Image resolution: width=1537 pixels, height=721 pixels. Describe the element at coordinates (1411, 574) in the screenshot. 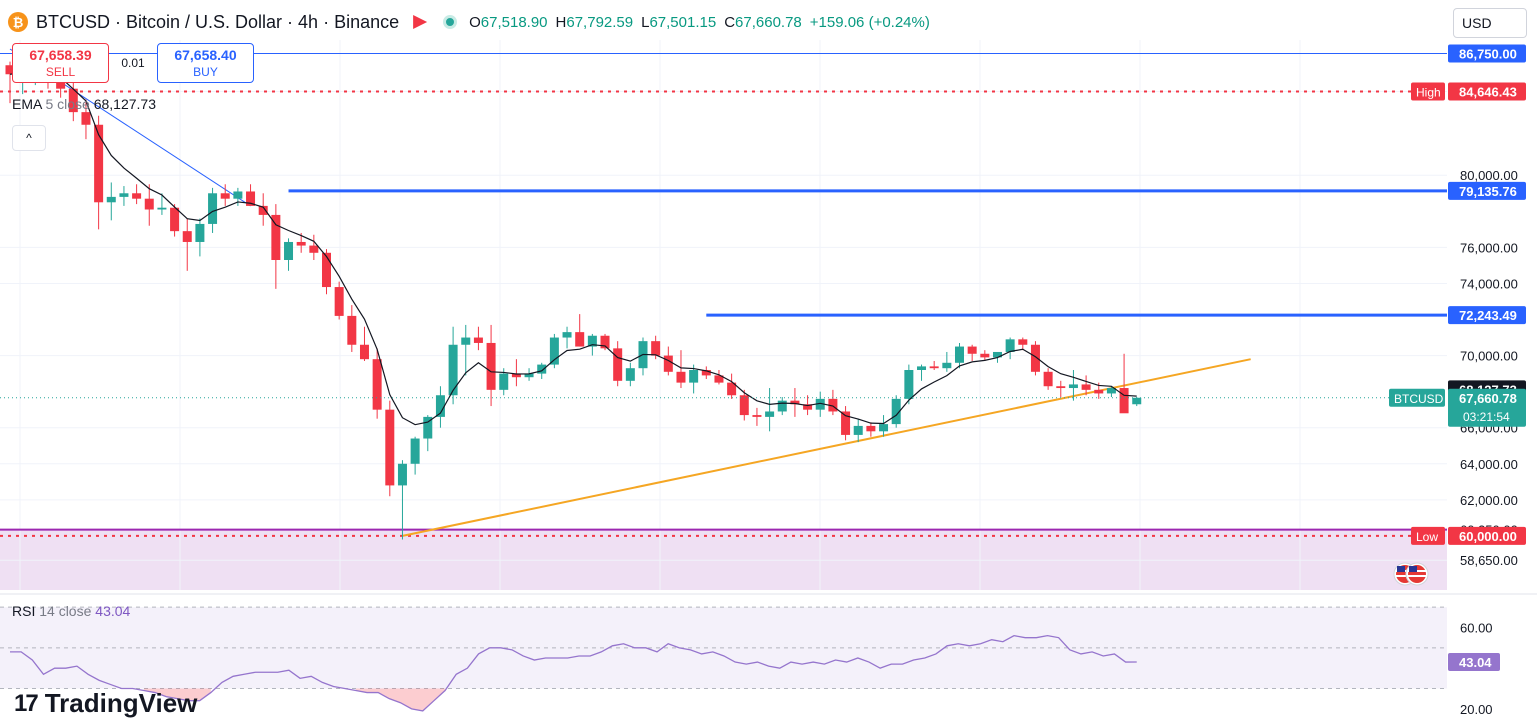

I see `us-flag-icon` at that location.